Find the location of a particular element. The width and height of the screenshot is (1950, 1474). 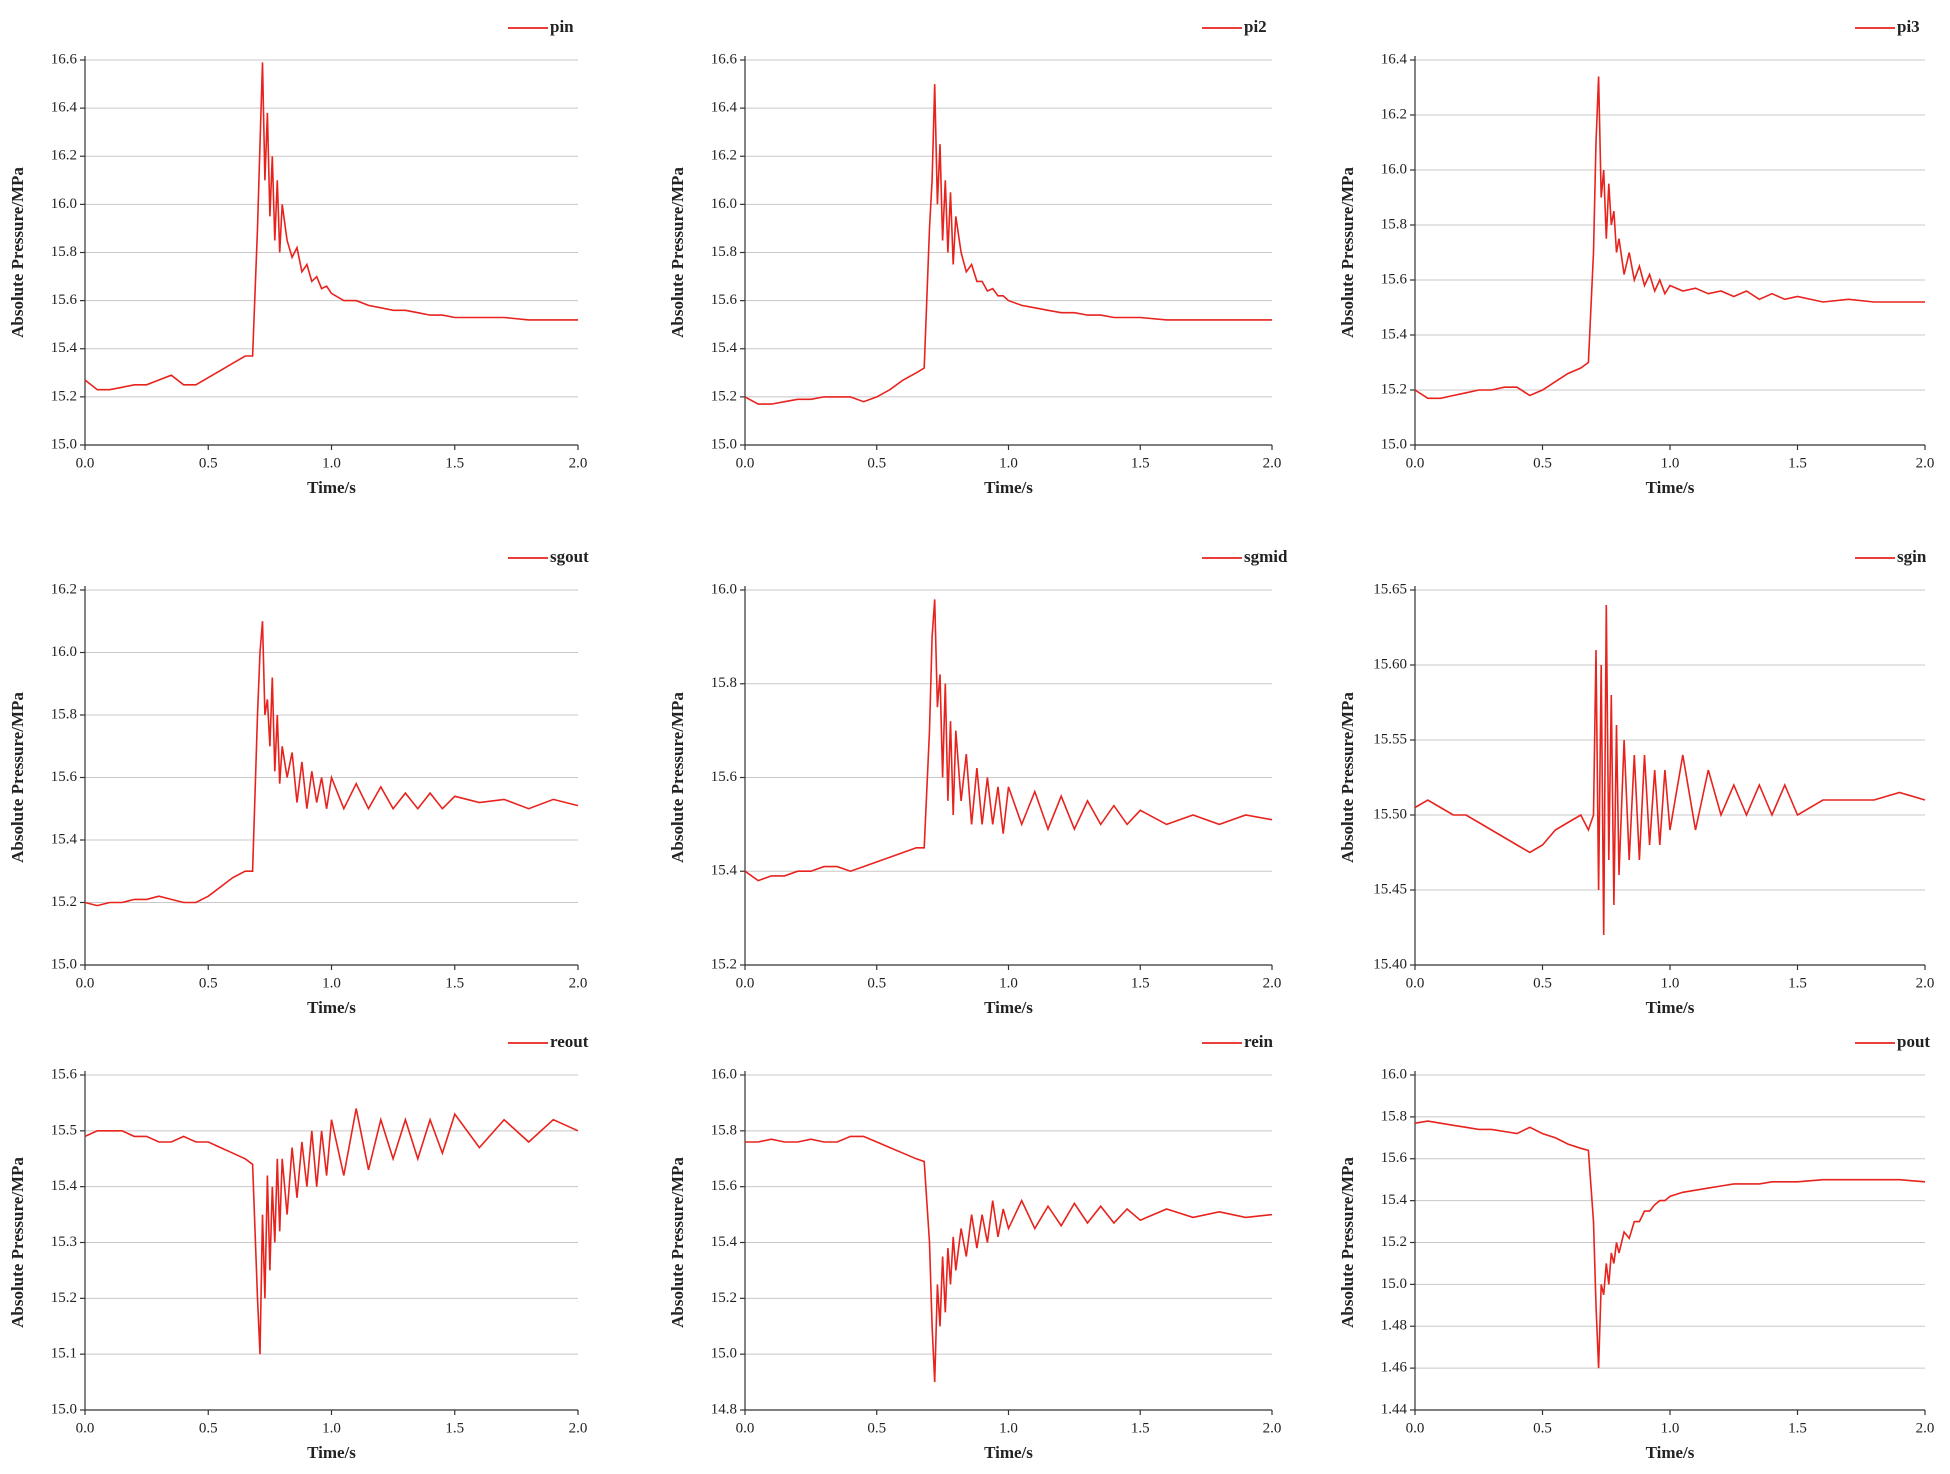

legend-label: pin is located at coordinates (562, 26).